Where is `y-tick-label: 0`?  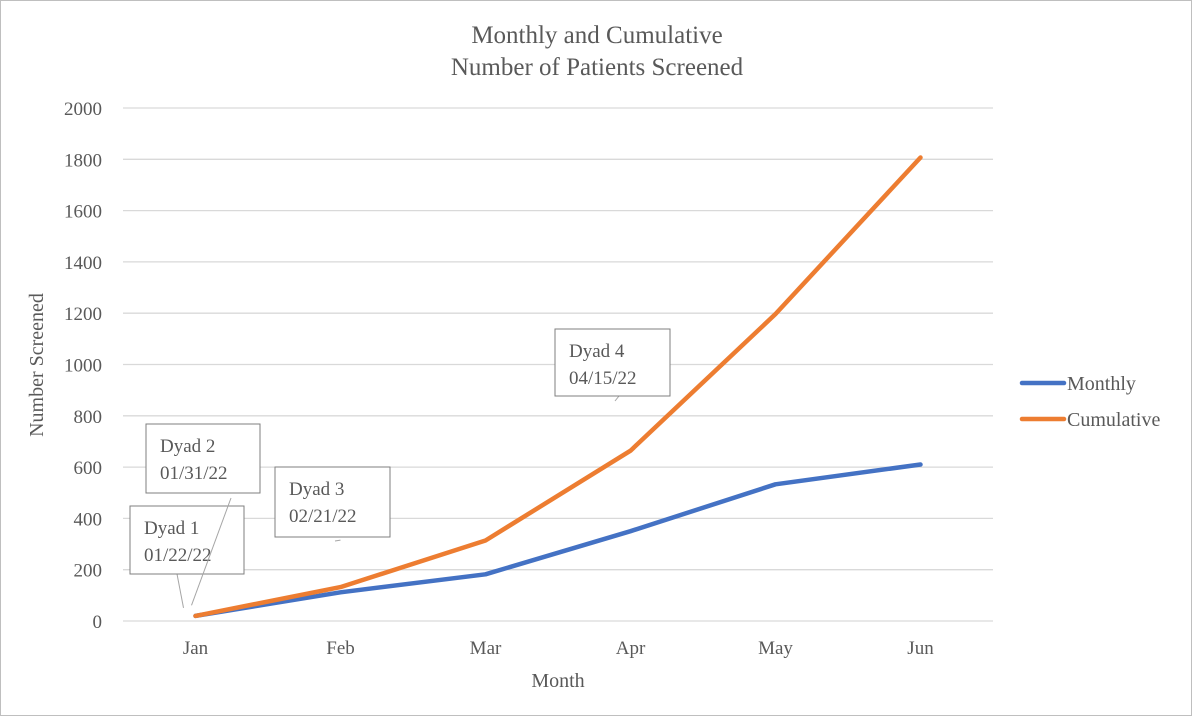 y-tick-label: 0 is located at coordinates (98, 622).